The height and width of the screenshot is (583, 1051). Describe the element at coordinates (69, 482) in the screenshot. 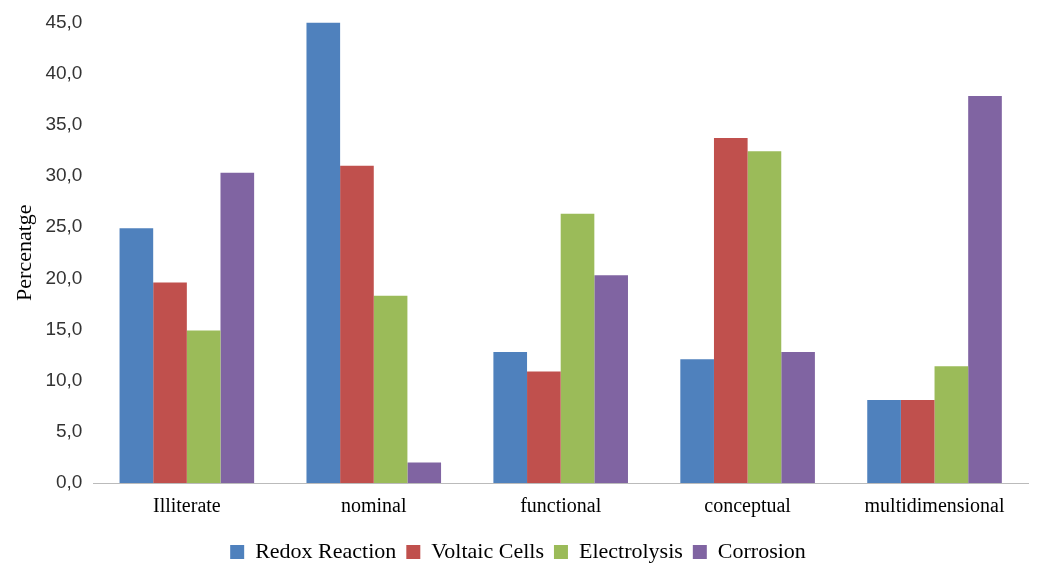

I see `y-tick-label: 0,0` at that location.